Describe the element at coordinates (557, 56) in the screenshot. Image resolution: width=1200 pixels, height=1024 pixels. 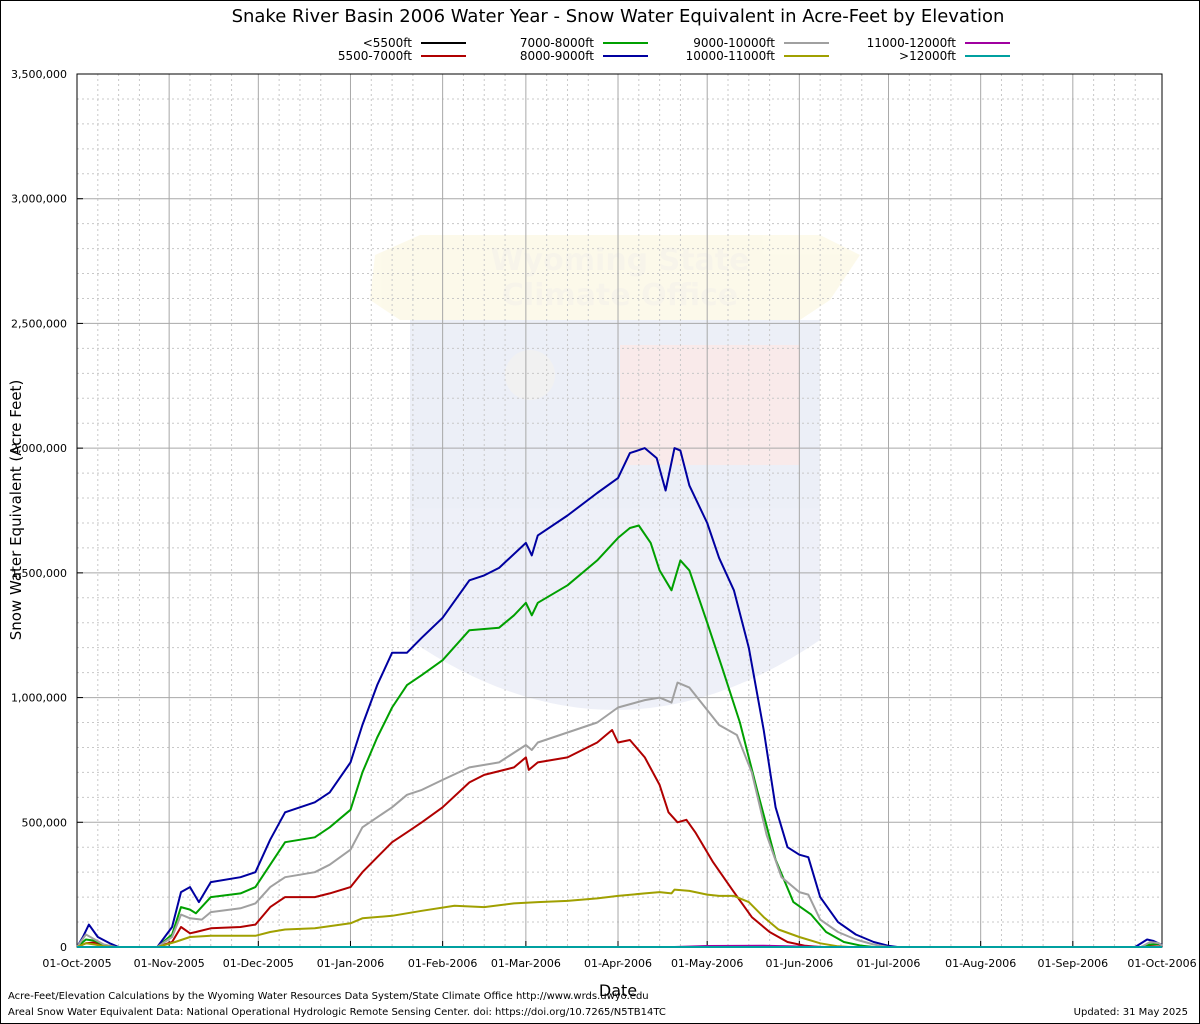
I see `legend-label: 8000-9000ft` at that location.